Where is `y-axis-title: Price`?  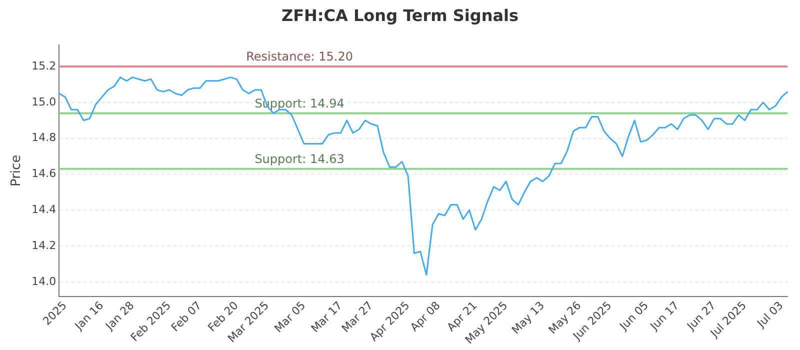
y-axis-title: Price is located at coordinates (16, 170).